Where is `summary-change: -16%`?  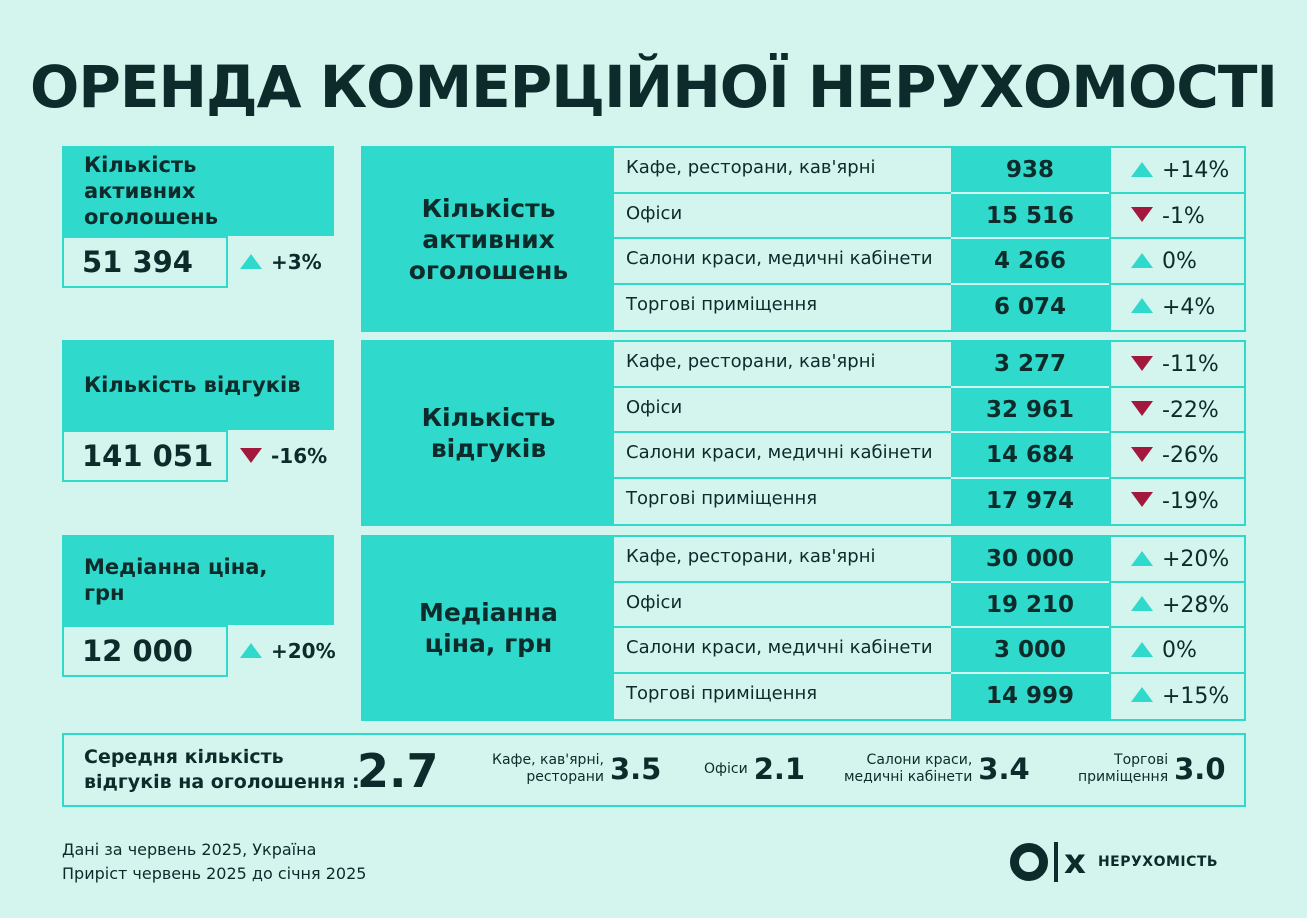
summary-change: -16% is located at coordinates (283, 456).